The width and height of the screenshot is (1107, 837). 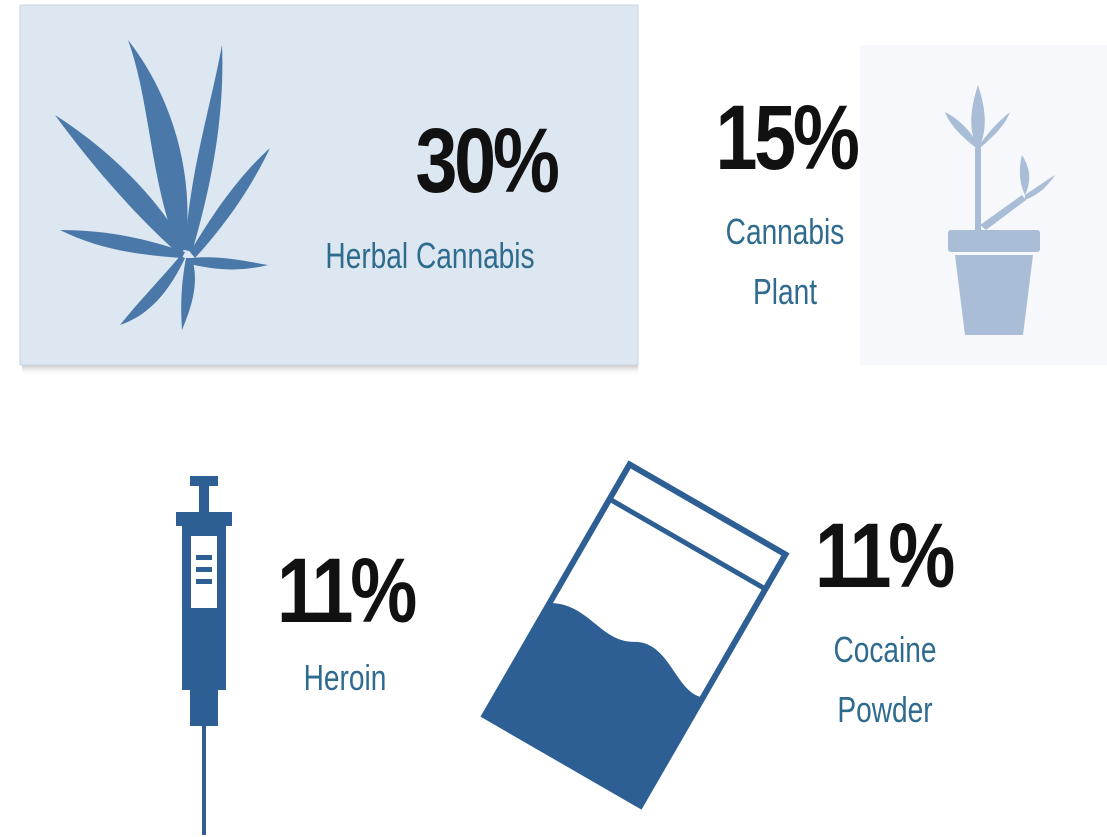 I want to click on plant-icon, so click(x=1000, y=210).